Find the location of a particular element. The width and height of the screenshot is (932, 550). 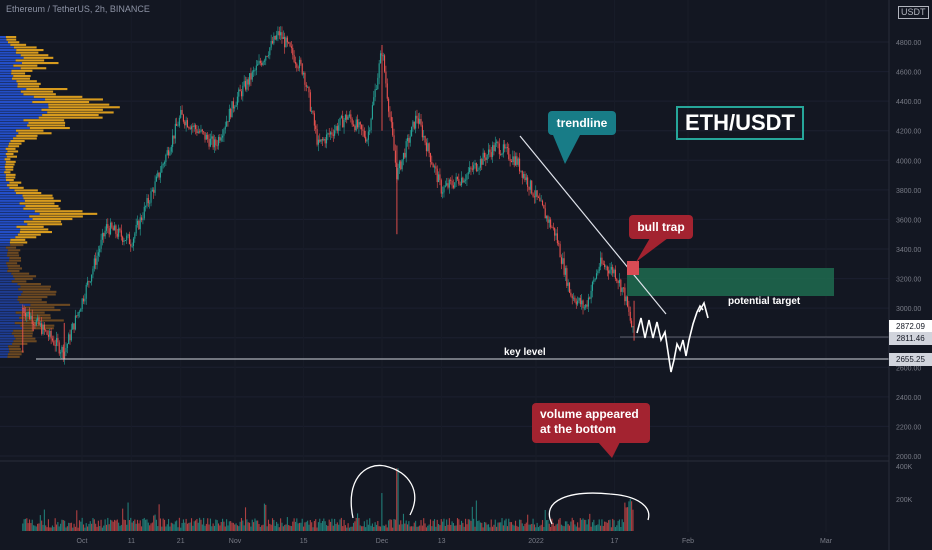

price-tick-label: 3600.00 is located at coordinates (908, 220).